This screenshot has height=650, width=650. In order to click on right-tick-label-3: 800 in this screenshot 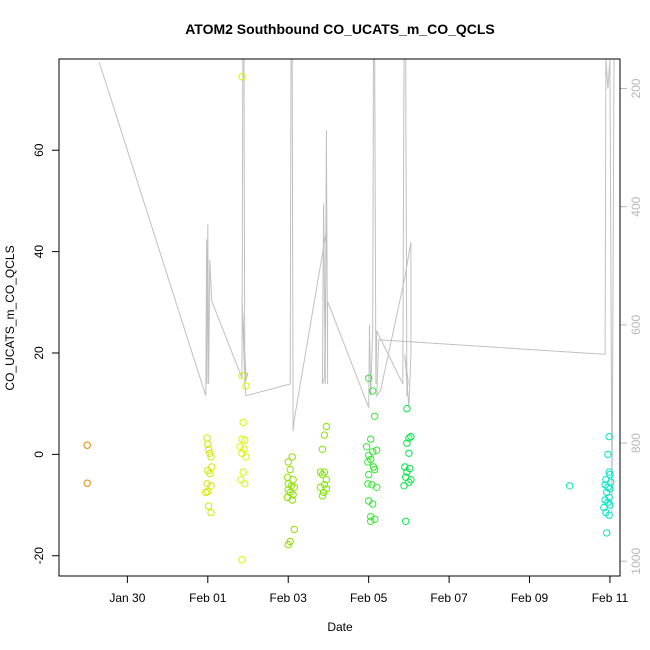, I will do `click(636, 443)`.